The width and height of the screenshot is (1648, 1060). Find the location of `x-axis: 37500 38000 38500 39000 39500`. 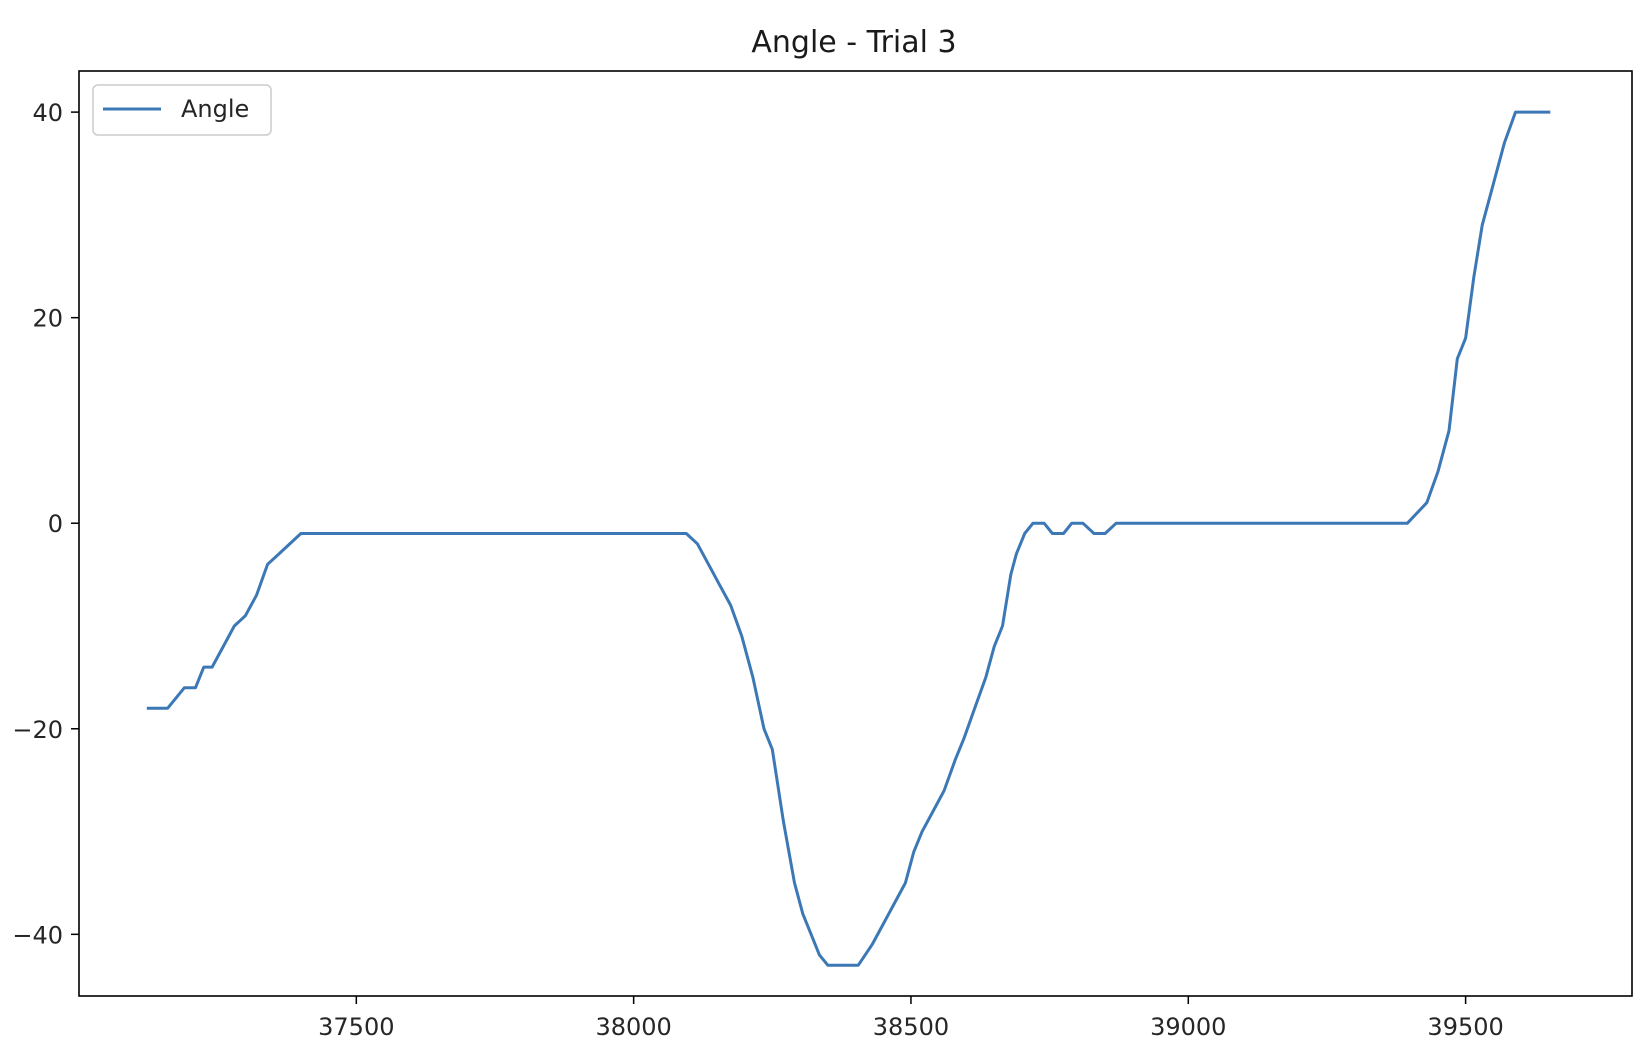

x-axis: 37500 38000 38500 39000 39500 is located at coordinates (911, 1018).